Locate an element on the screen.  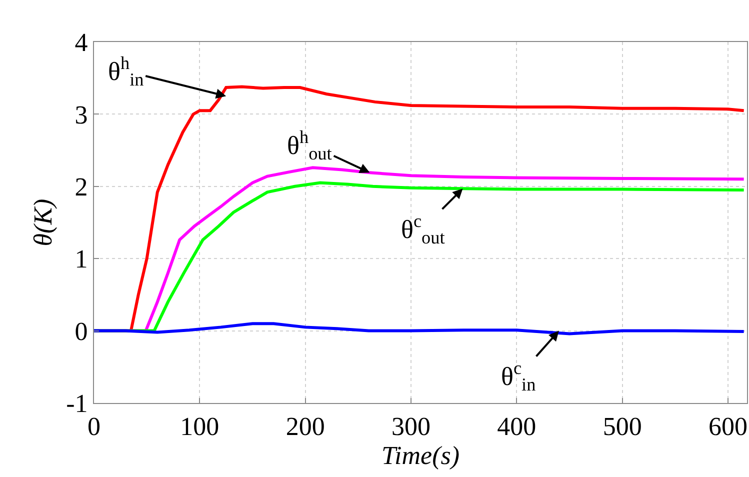
y-tick-label: 2 is located at coordinates (81, 187).